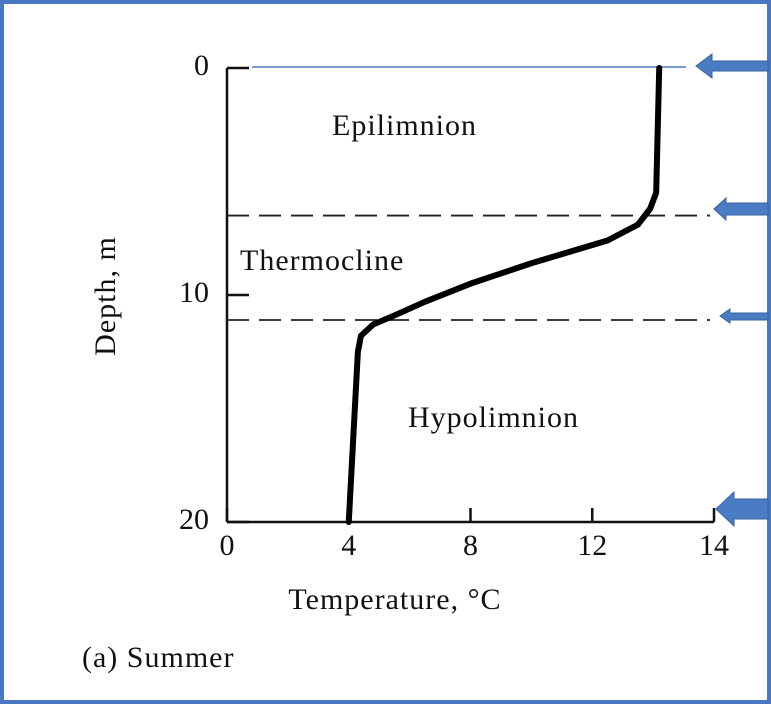 The height and width of the screenshot is (704, 771). I want to click on zone-label: Hypolimnion, so click(493, 417).